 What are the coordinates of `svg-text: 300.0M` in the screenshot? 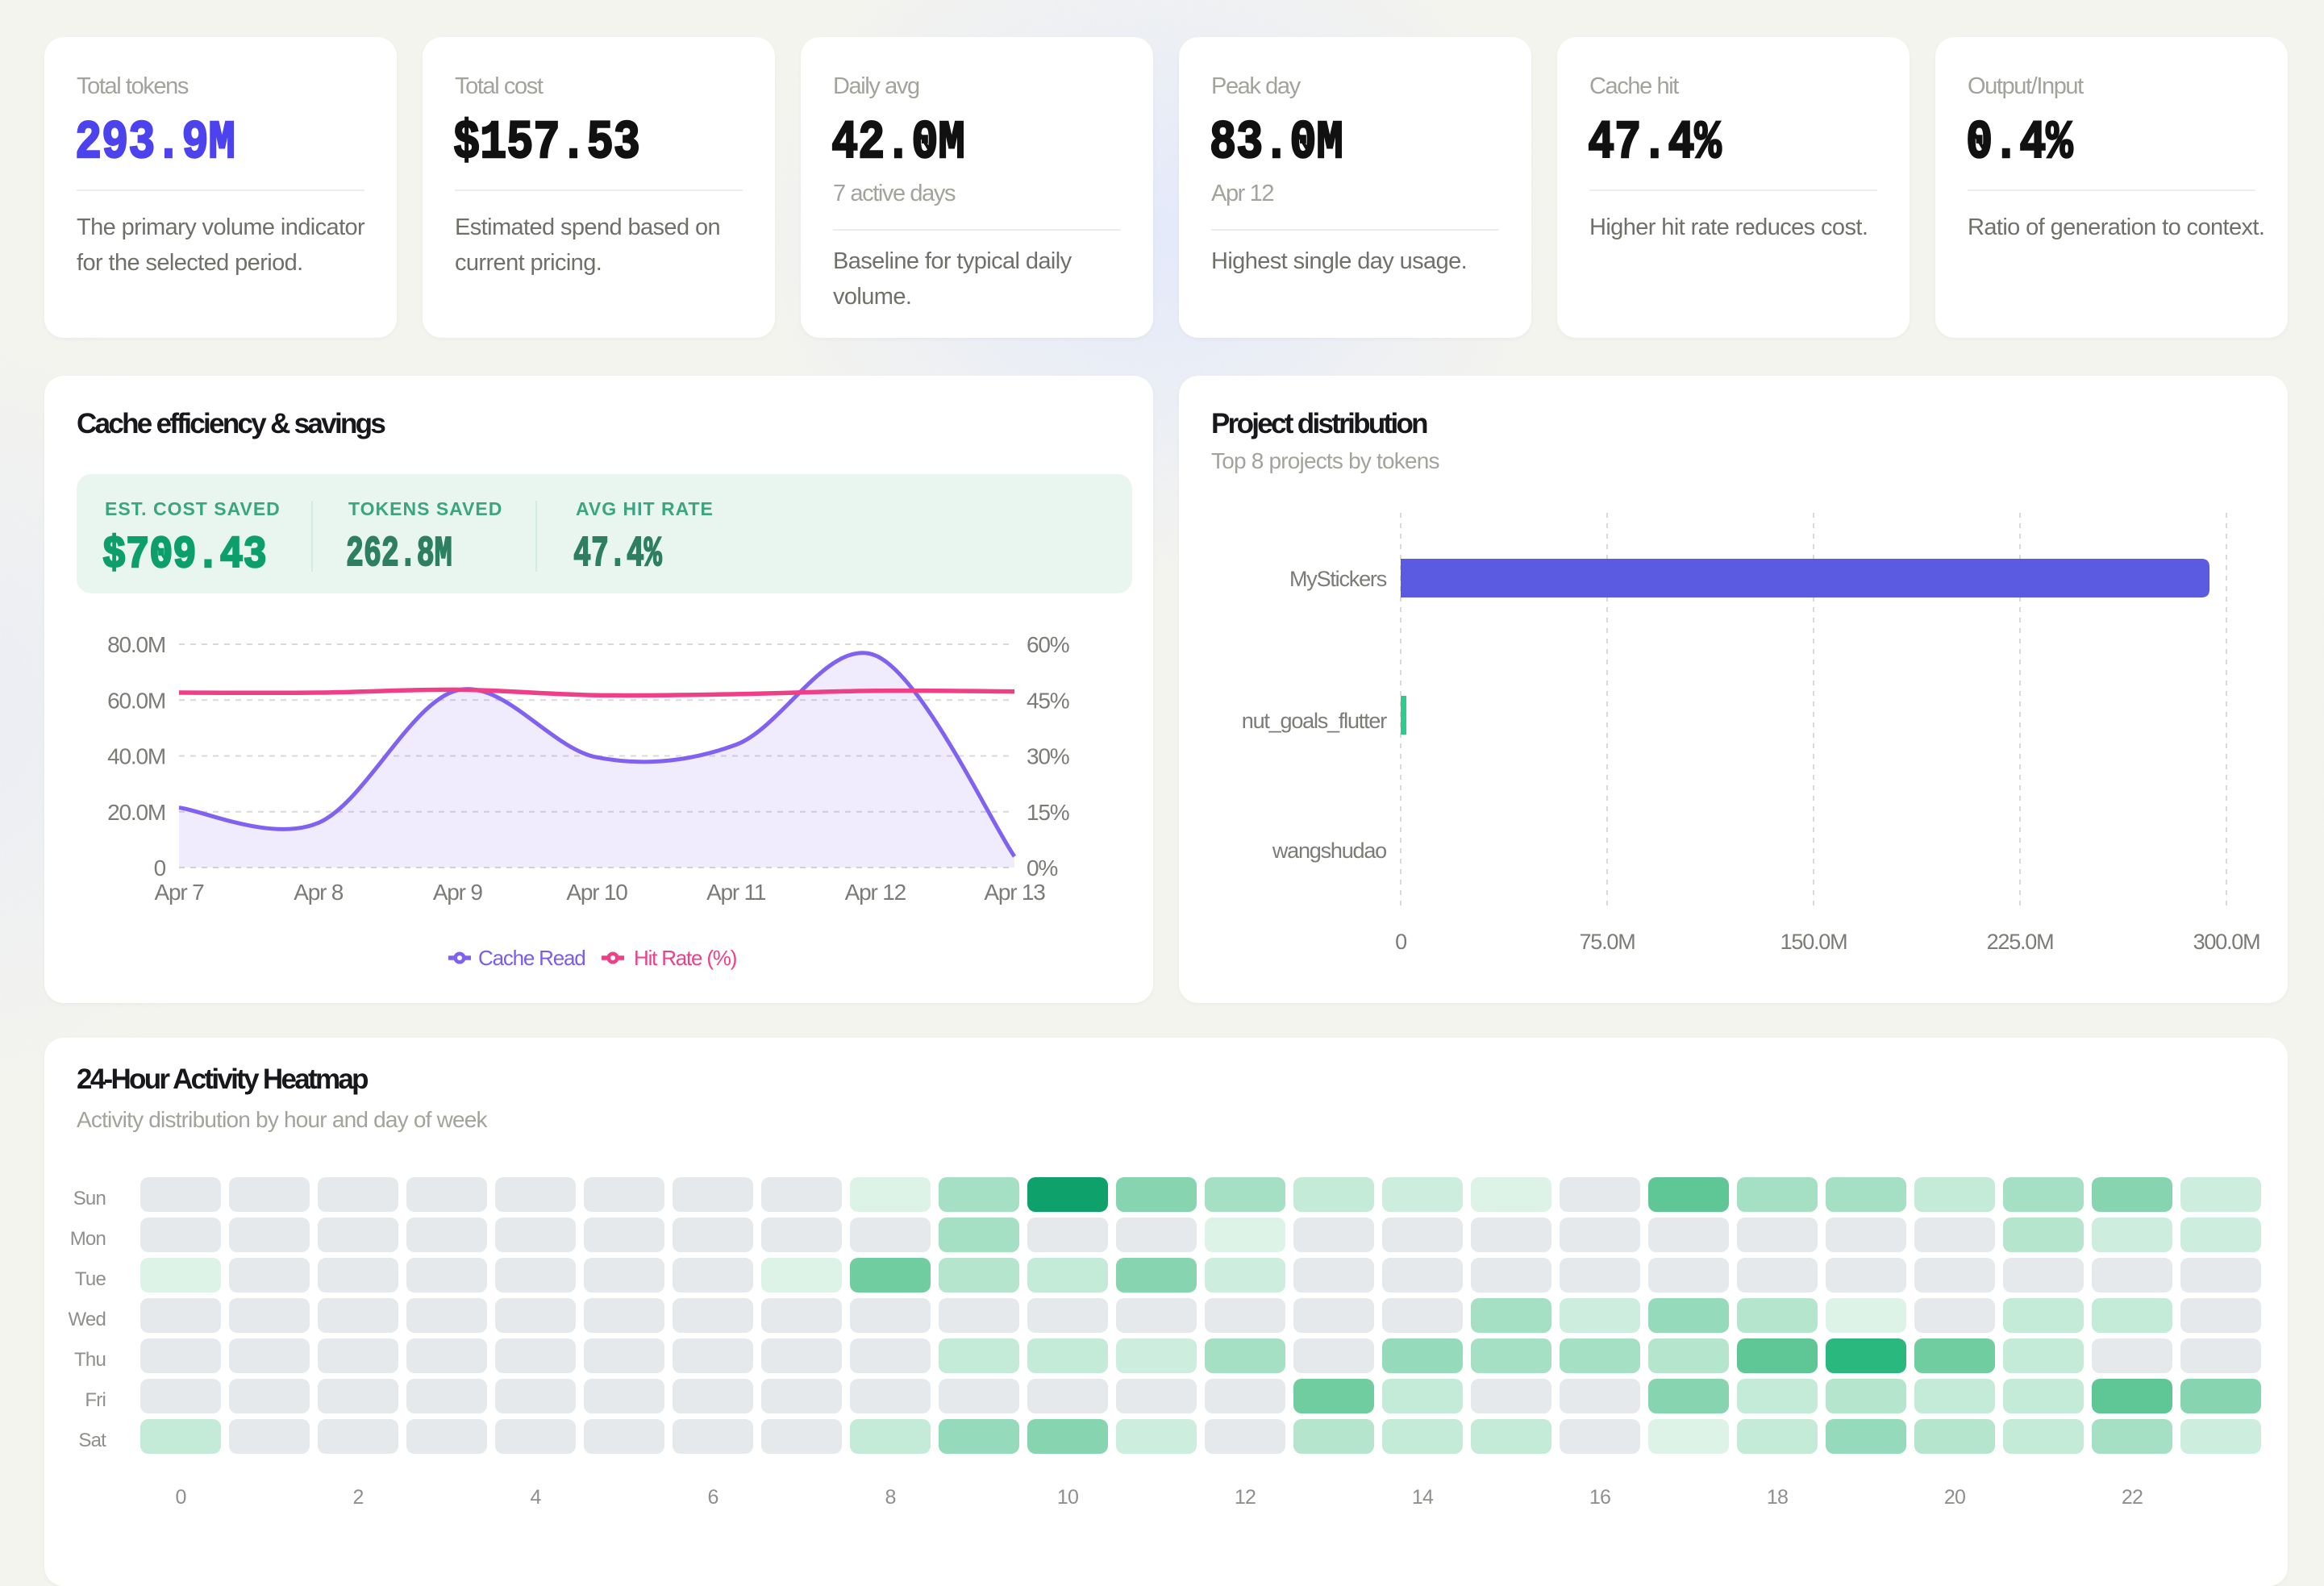 It's located at (2226, 942).